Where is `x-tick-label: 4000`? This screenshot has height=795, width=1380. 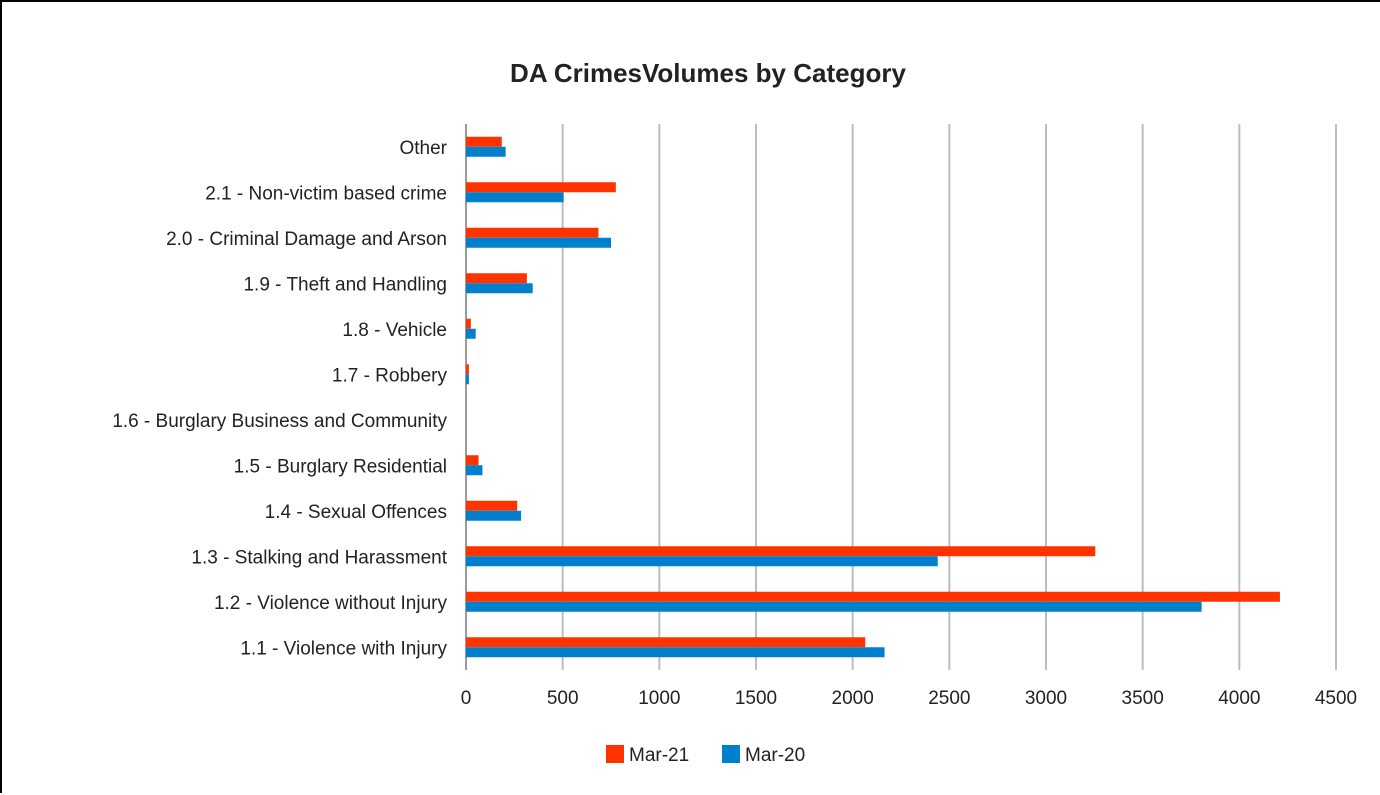 x-tick-label: 4000 is located at coordinates (1239, 698).